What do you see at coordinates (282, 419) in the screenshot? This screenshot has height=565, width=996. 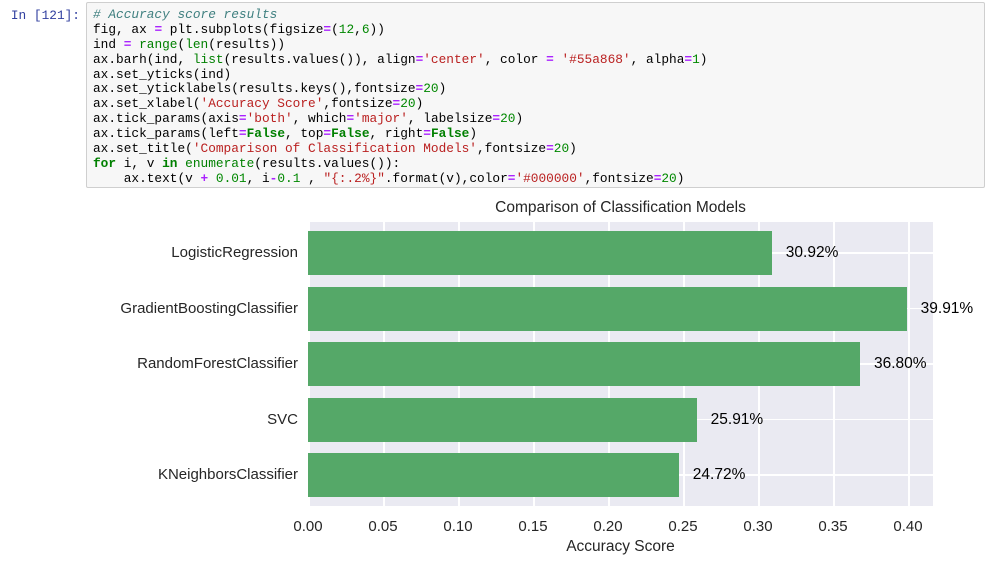 I see `ytick-label: SVC` at bounding box center [282, 419].